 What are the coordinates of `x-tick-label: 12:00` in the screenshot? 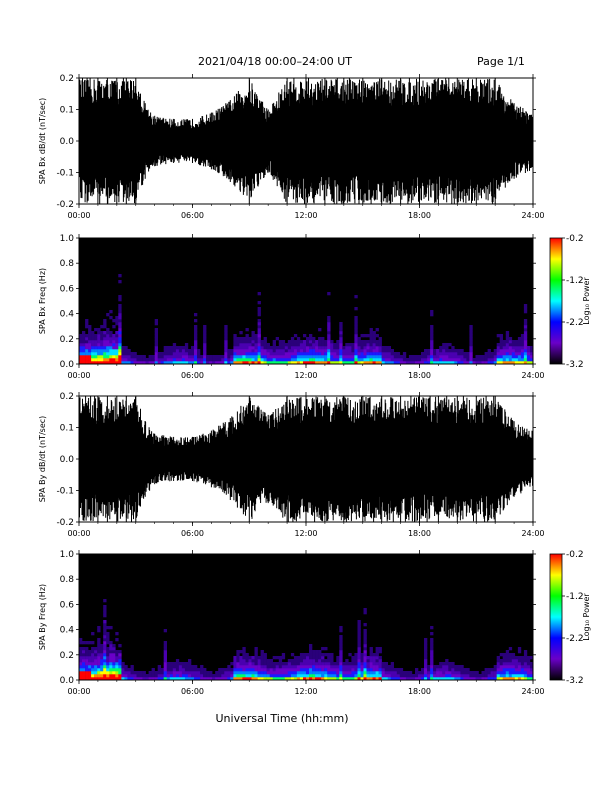 It's located at (305, 533).